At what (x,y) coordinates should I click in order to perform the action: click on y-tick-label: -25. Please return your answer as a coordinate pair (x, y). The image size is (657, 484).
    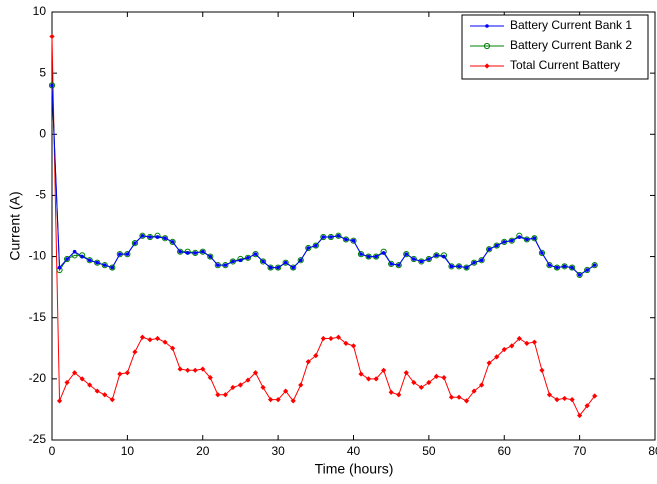
    Looking at the image, I should click on (38, 439).